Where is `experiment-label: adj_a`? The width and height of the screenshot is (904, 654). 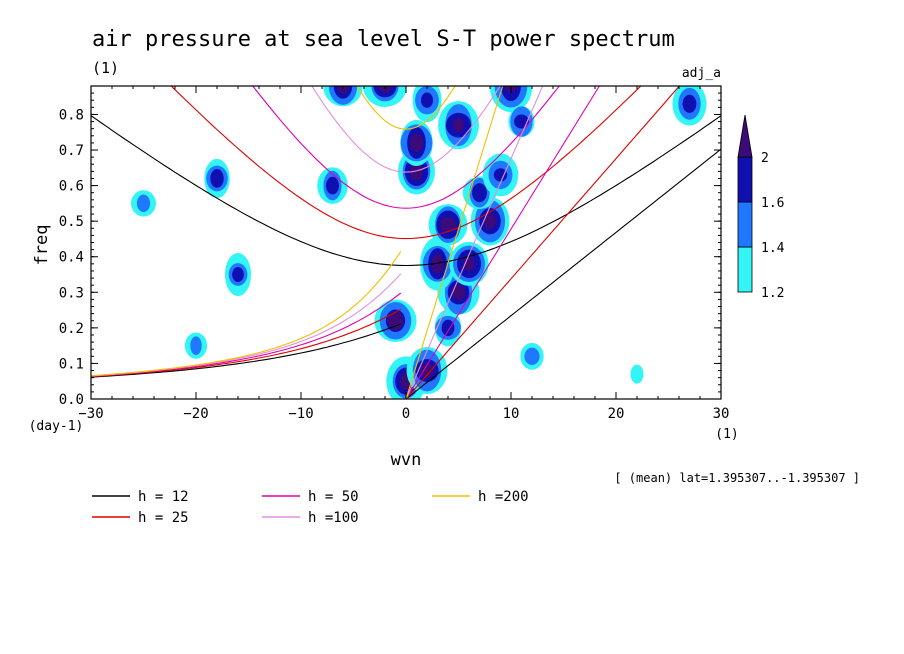 experiment-label: adj_a is located at coordinates (701, 73).